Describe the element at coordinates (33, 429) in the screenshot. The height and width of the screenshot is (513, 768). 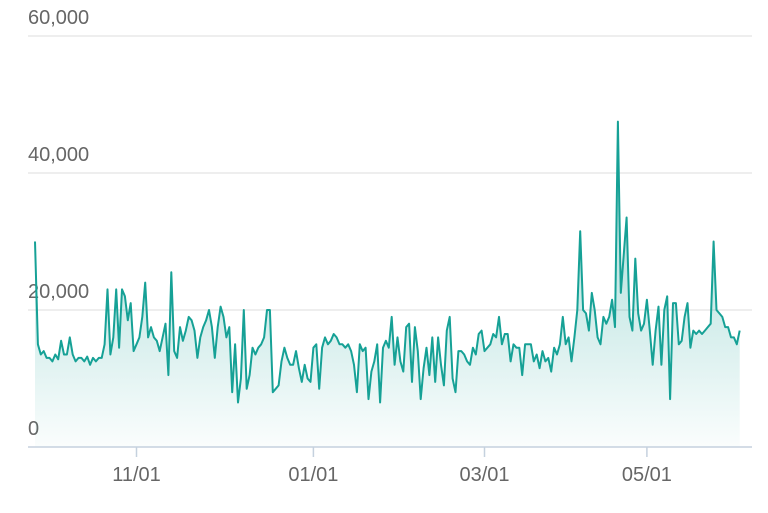
I see `y-tick-label: 0` at that location.